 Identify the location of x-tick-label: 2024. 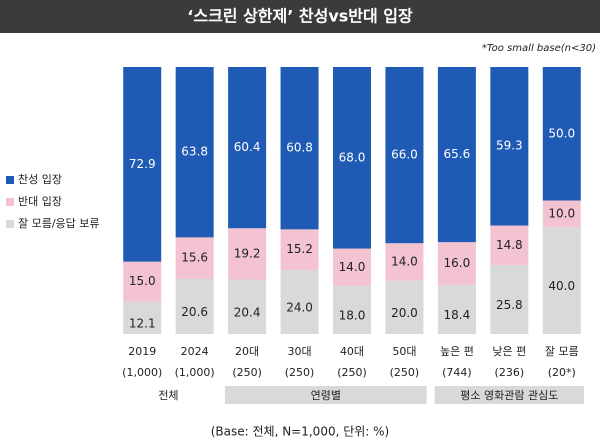
(195, 351).